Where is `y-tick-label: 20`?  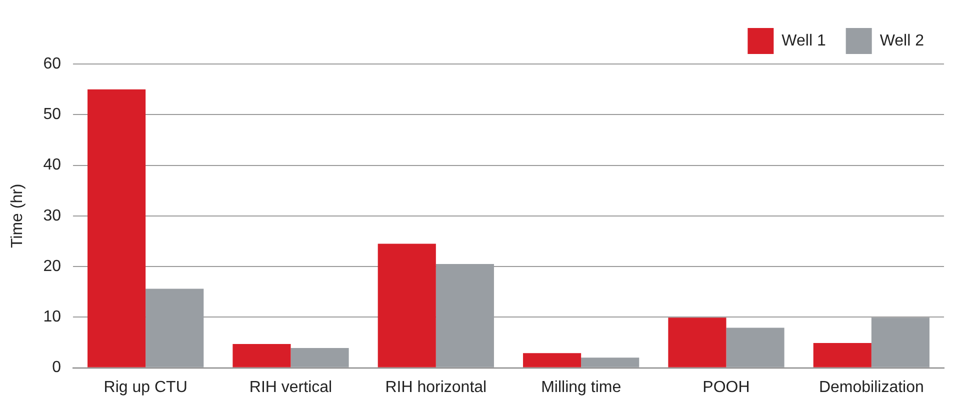 y-tick-label: 20 is located at coordinates (52, 266).